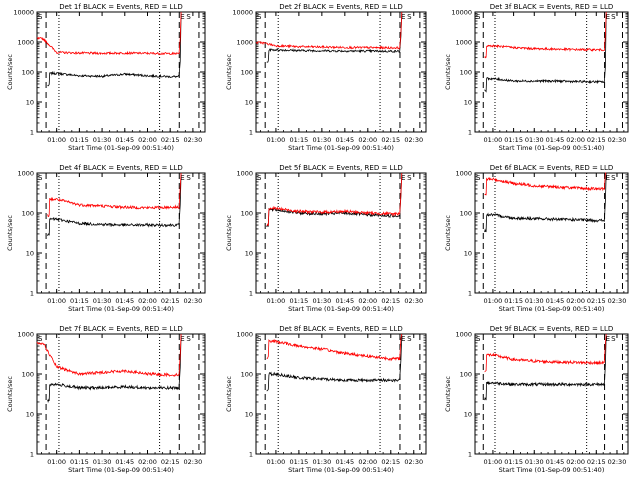  Describe the element at coordinates (551, 7) in the screenshot. I see `chart-title: Det 3f BLACK = Events, RED = LLD` at that location.